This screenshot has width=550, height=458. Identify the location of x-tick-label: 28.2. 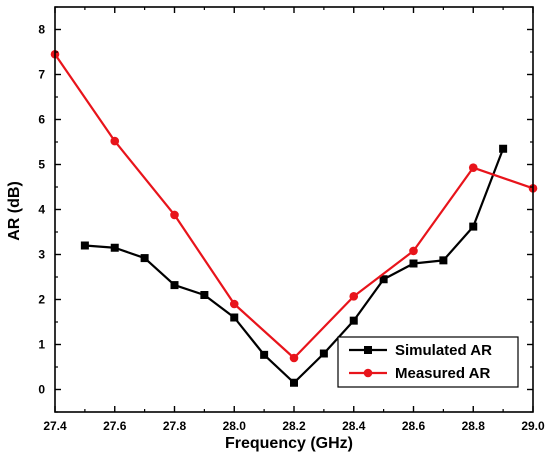
(294, 426).